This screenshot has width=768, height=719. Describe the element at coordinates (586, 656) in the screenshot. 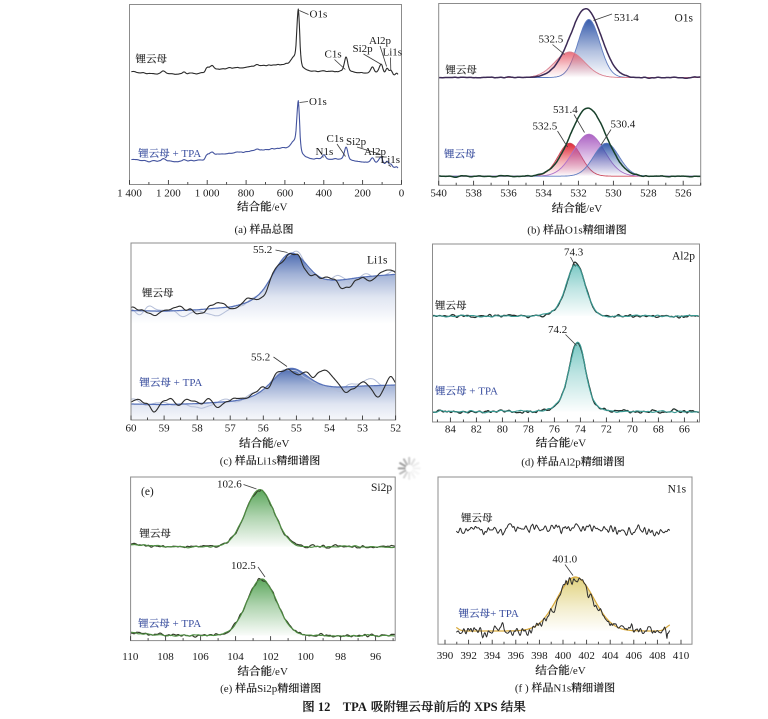

I see `svg-text: 402` at that location.